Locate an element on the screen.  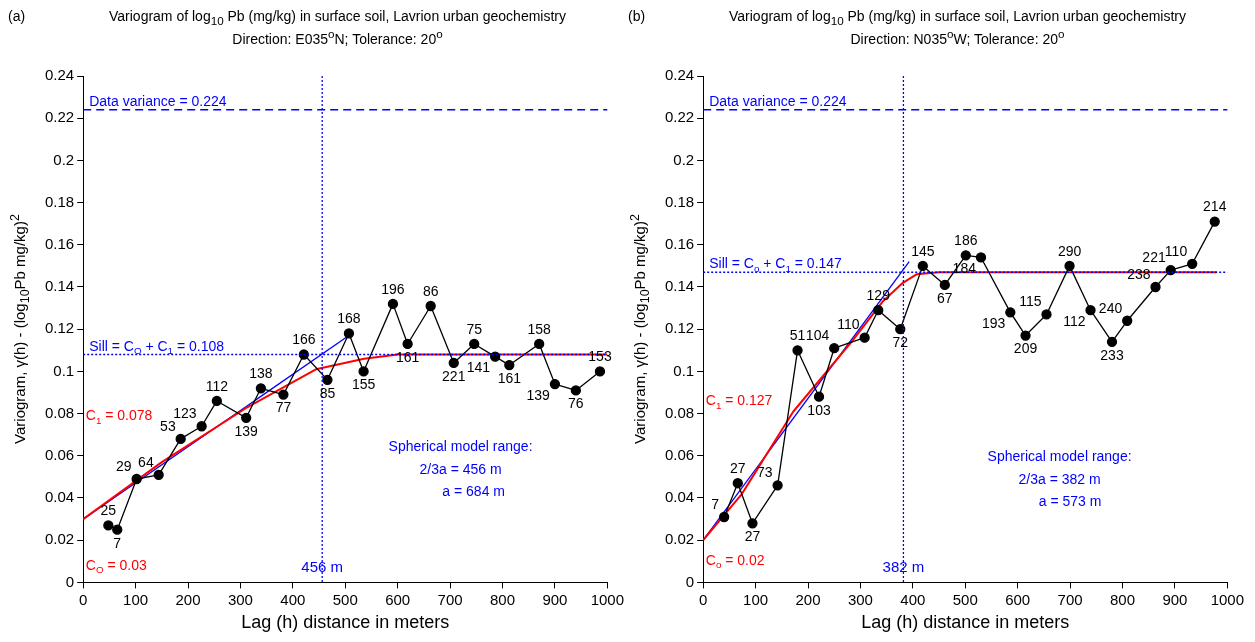
y-tick-label: 0.1 is located at coordinates (64, 370).